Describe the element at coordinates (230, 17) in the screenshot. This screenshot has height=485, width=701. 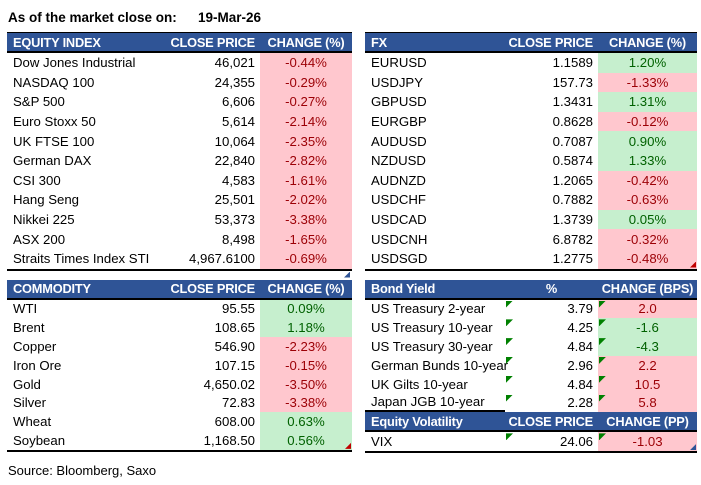
I see `as-of-date: 19-Mar-26` at that location.